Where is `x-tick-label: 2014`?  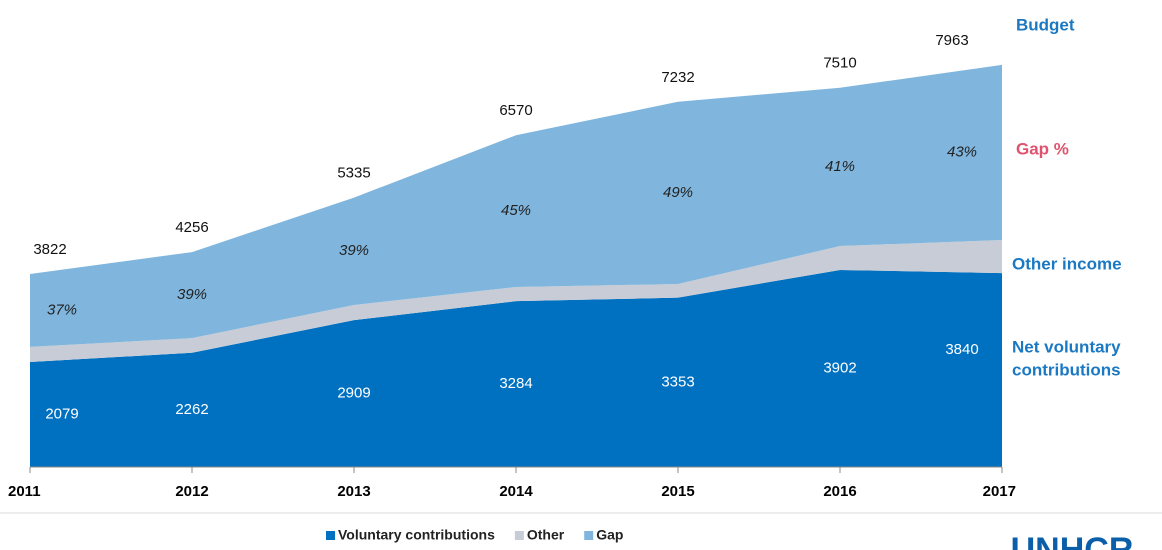
x-tick-label: 2014 is located at coordinates (516, 491).